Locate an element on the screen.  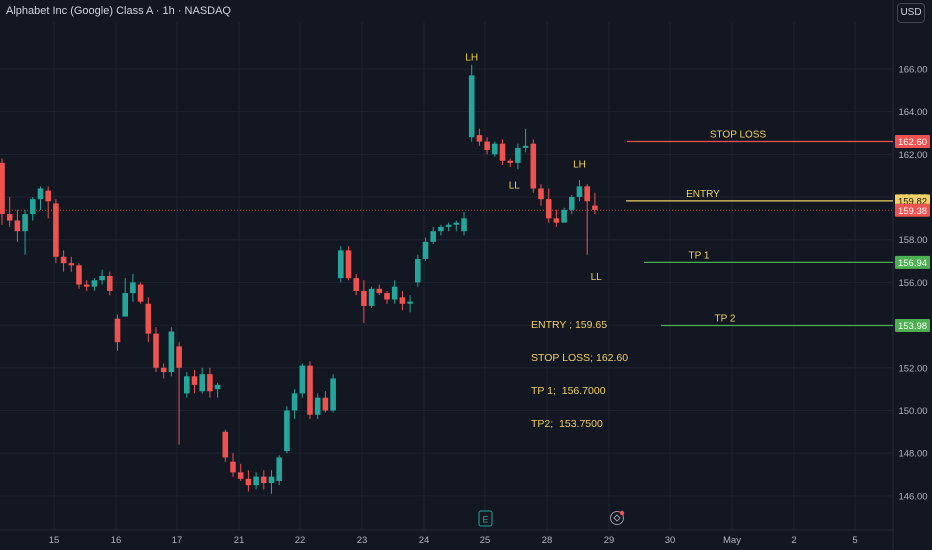
time-tick-label: 25 is located at coordinates (485, 540).